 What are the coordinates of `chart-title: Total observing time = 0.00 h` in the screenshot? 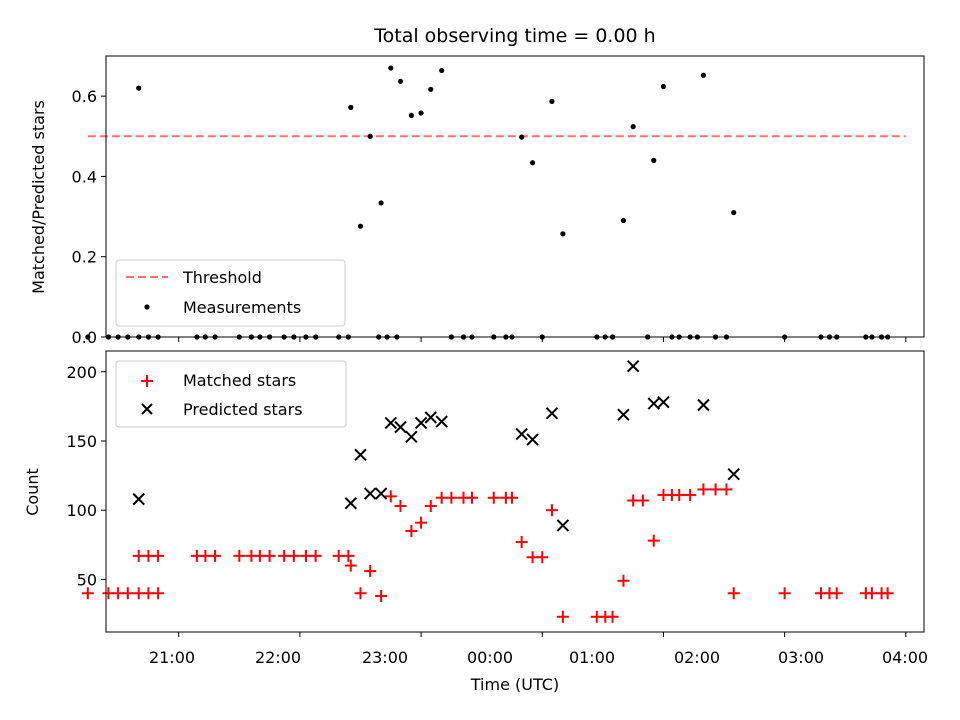 It's located at (514, 36).